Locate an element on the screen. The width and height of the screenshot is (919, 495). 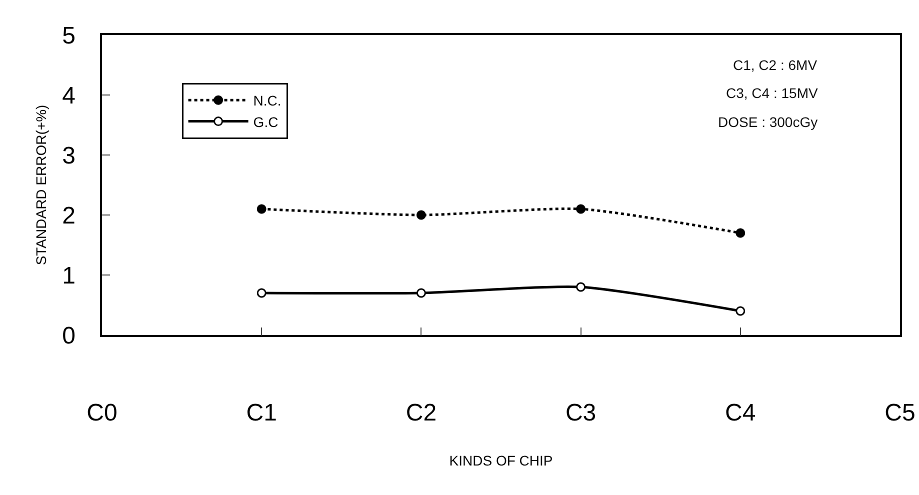
x-tick-label: C0 is located at coordinates (102, 413).